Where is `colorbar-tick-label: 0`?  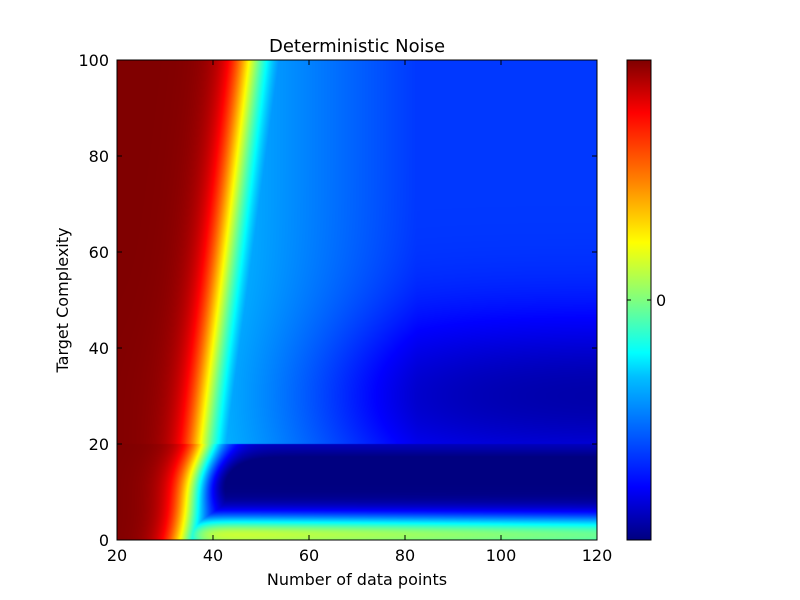
colorbar-tick-label: 0 is located at coordinates (661, 300).